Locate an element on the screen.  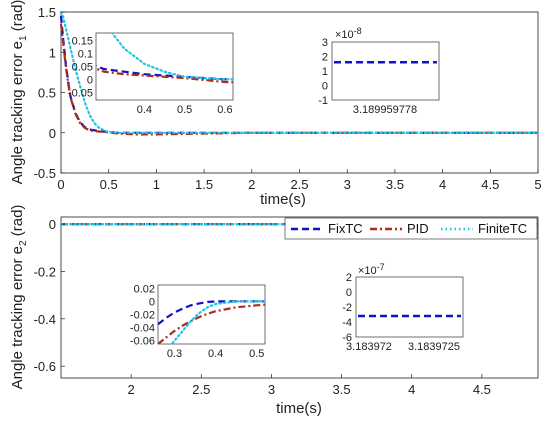
top-y-tick-label: 0.5 is located at coordinates (47, 93).